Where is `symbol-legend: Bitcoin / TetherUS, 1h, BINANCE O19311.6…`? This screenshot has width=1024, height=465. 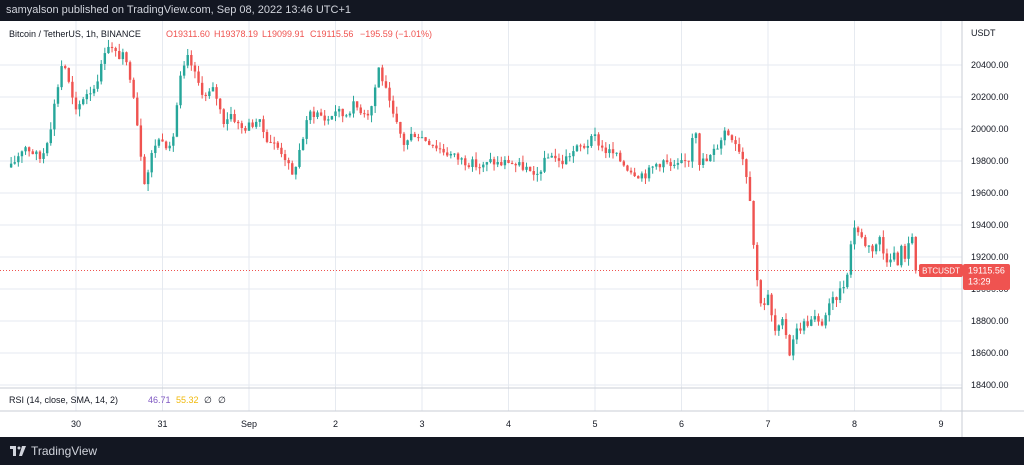
symbol-legend: Bitcoin / TetherUS, 1h, BINANCE O19311.6… is located at coordinates (220, 34).